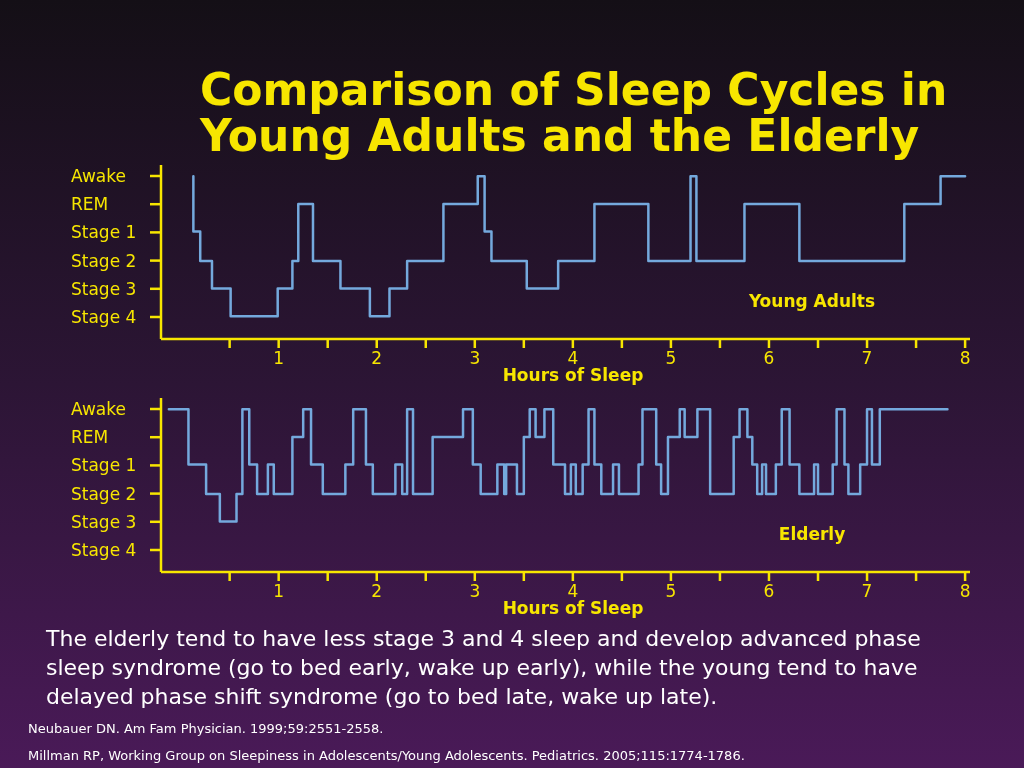 The height and width of the screenshot is (768, 1024). Describe the element at coordinates (483, 667) in the screenshot. I see `text: The elderly tend to have less stage 3 and 4 sleep and develop advanced phase sleep syndrome (go to bed early, wake up early), while the young tend to have delayed phase shift syndrome (go to bed late, wake up late).` at that location.